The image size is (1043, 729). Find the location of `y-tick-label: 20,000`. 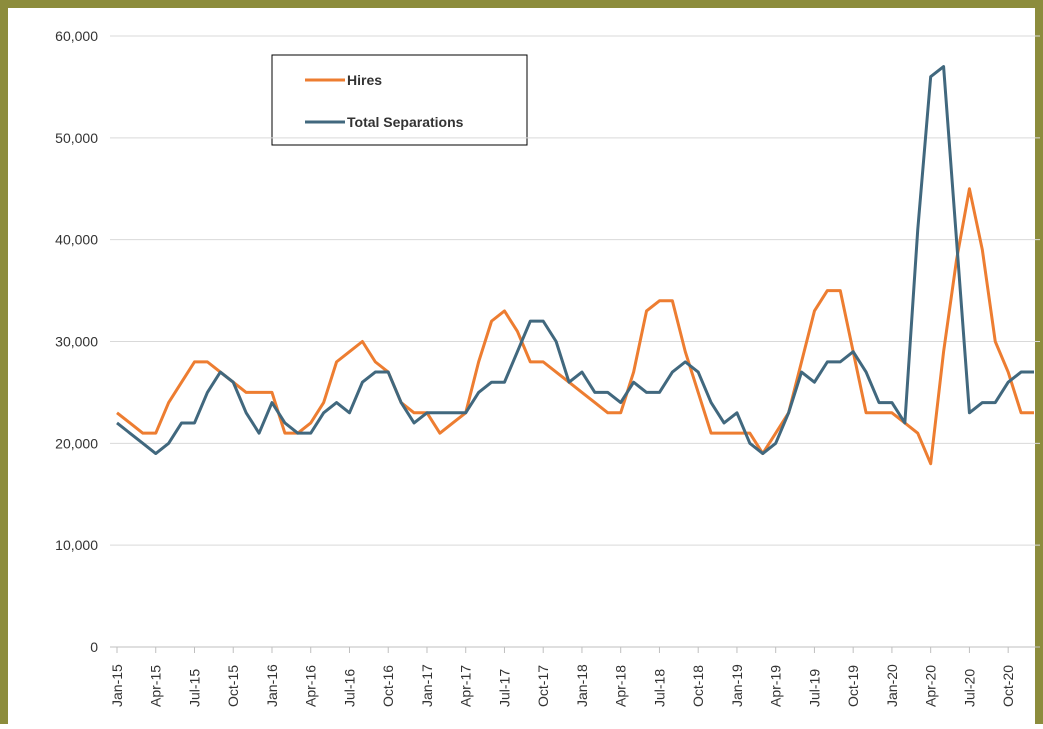

y-tick-label: 20,000 is located at coordinates (76, 443).